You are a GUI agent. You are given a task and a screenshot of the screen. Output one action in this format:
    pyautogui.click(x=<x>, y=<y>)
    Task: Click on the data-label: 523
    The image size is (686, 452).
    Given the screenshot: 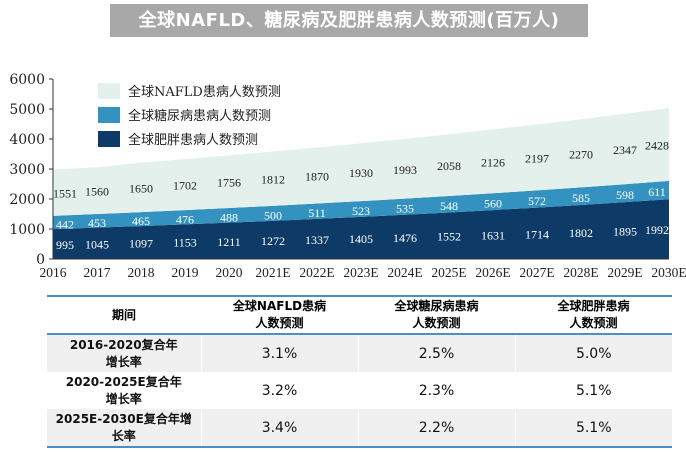 What is the action you would take?
    pyautogui.click(x=361, y=211)
    